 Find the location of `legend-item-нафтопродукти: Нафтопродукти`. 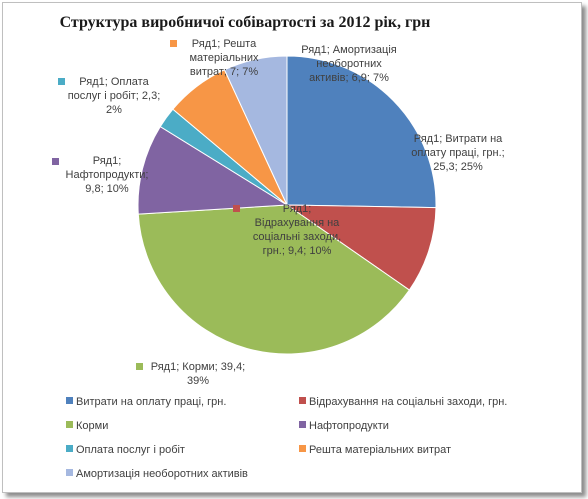

legend-item-нафтопродукти: Нафтопродукти is located at coordinates (344, 426).